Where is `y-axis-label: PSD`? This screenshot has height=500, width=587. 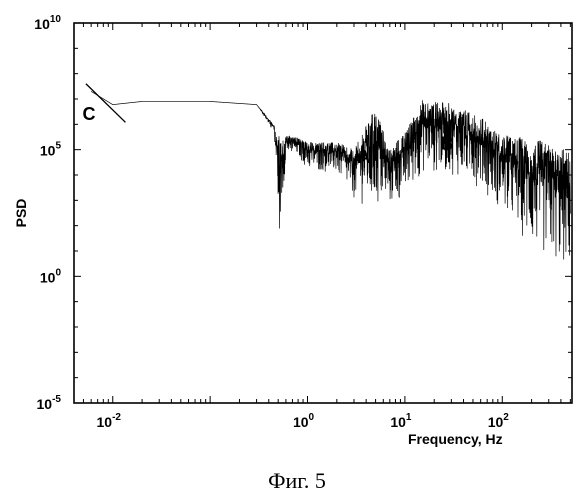 y-axis-label: PSD is located at coordinates (21, 213).